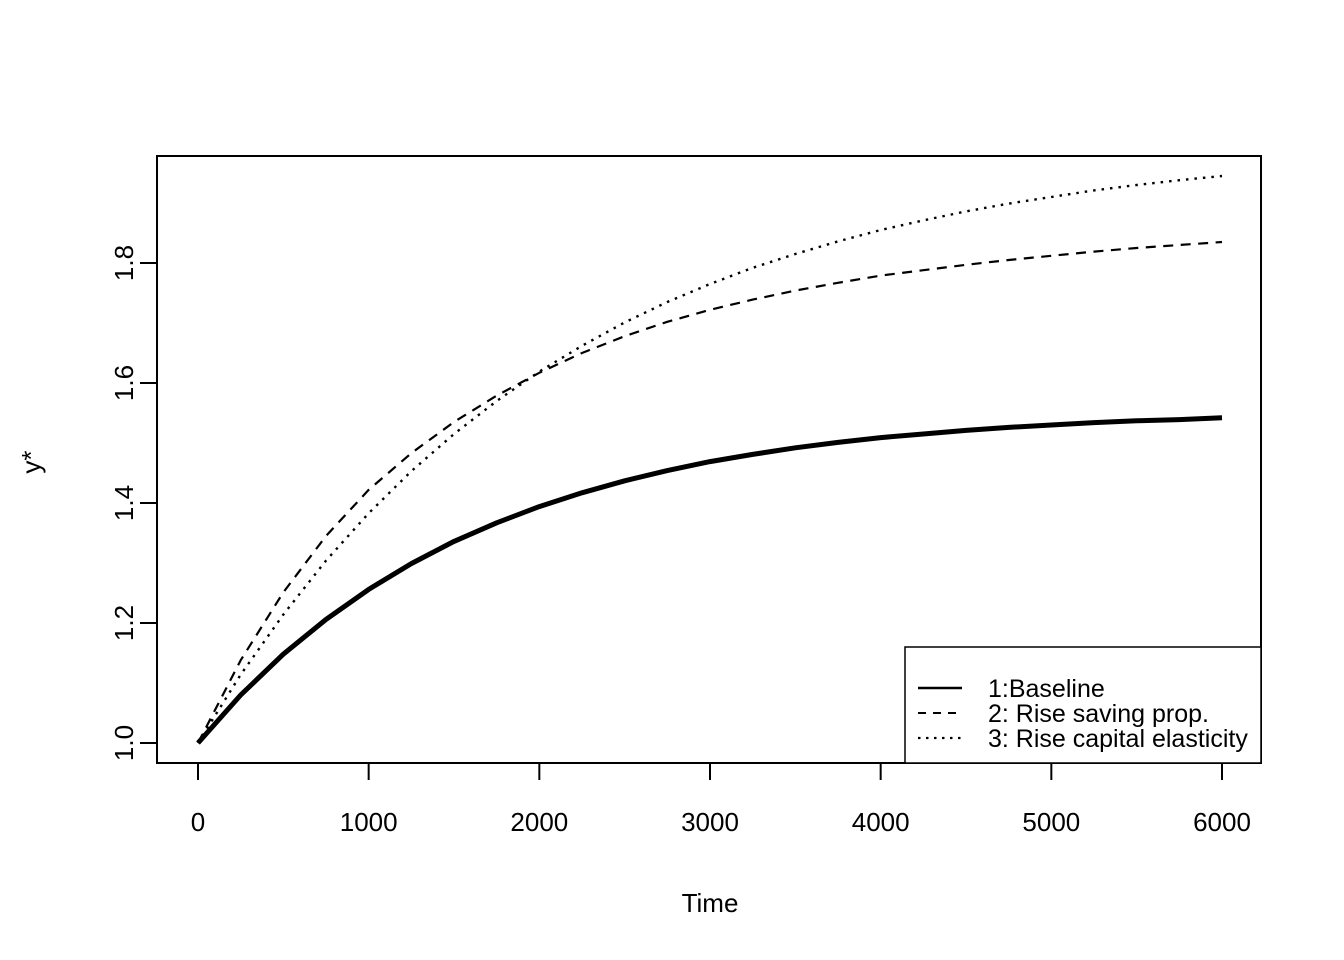  What do you see at coordinates (31, 461) in the screenshot?
I see `y-axis-title: y*` at bounding box center [31, 461].